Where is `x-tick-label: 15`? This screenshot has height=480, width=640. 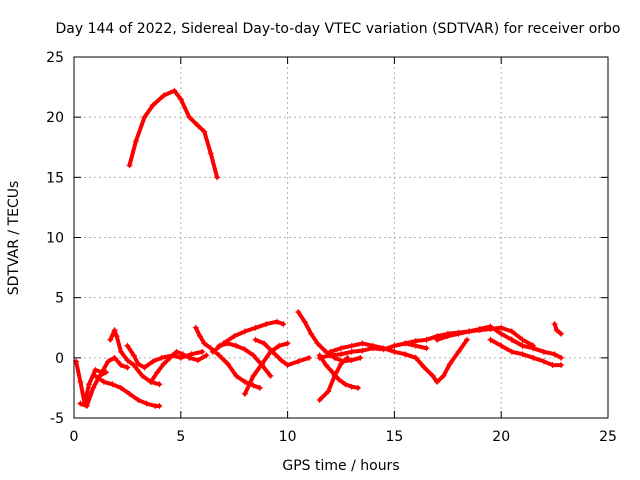
x-tick-label: 15 is located at coordinates (394, 437).